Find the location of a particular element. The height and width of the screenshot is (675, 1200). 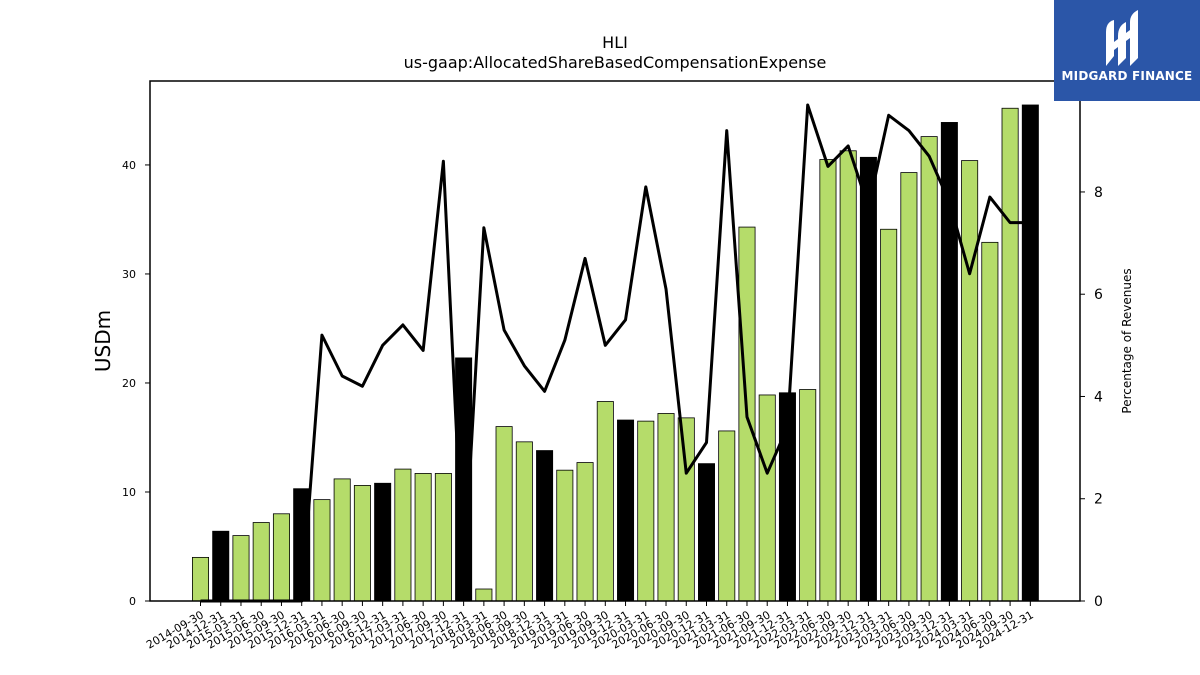

y-tick-label: 30 is located at coordinates (129, 274).